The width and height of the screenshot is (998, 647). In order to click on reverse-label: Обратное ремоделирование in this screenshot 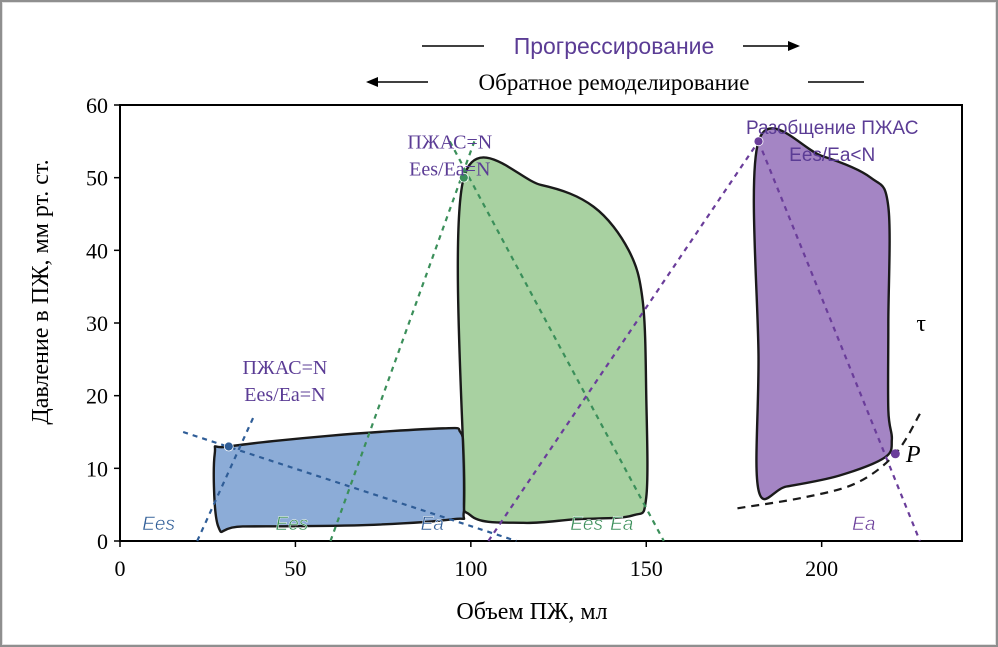, I will do `click(614, 82)`.